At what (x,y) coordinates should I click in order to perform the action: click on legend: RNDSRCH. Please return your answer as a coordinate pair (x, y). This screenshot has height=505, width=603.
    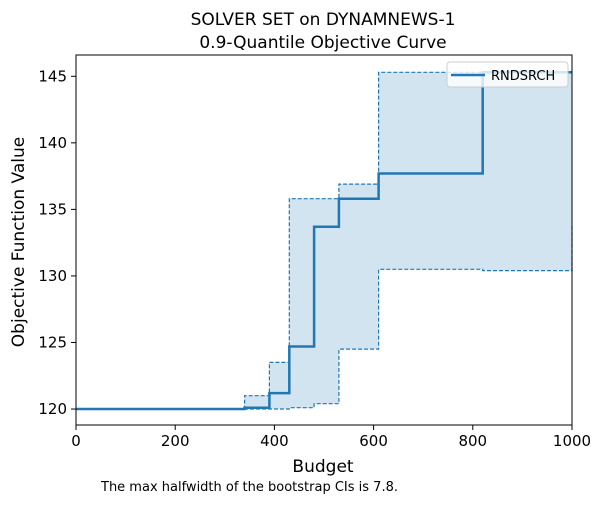
    Looking at the image, I should click on (507, 74).